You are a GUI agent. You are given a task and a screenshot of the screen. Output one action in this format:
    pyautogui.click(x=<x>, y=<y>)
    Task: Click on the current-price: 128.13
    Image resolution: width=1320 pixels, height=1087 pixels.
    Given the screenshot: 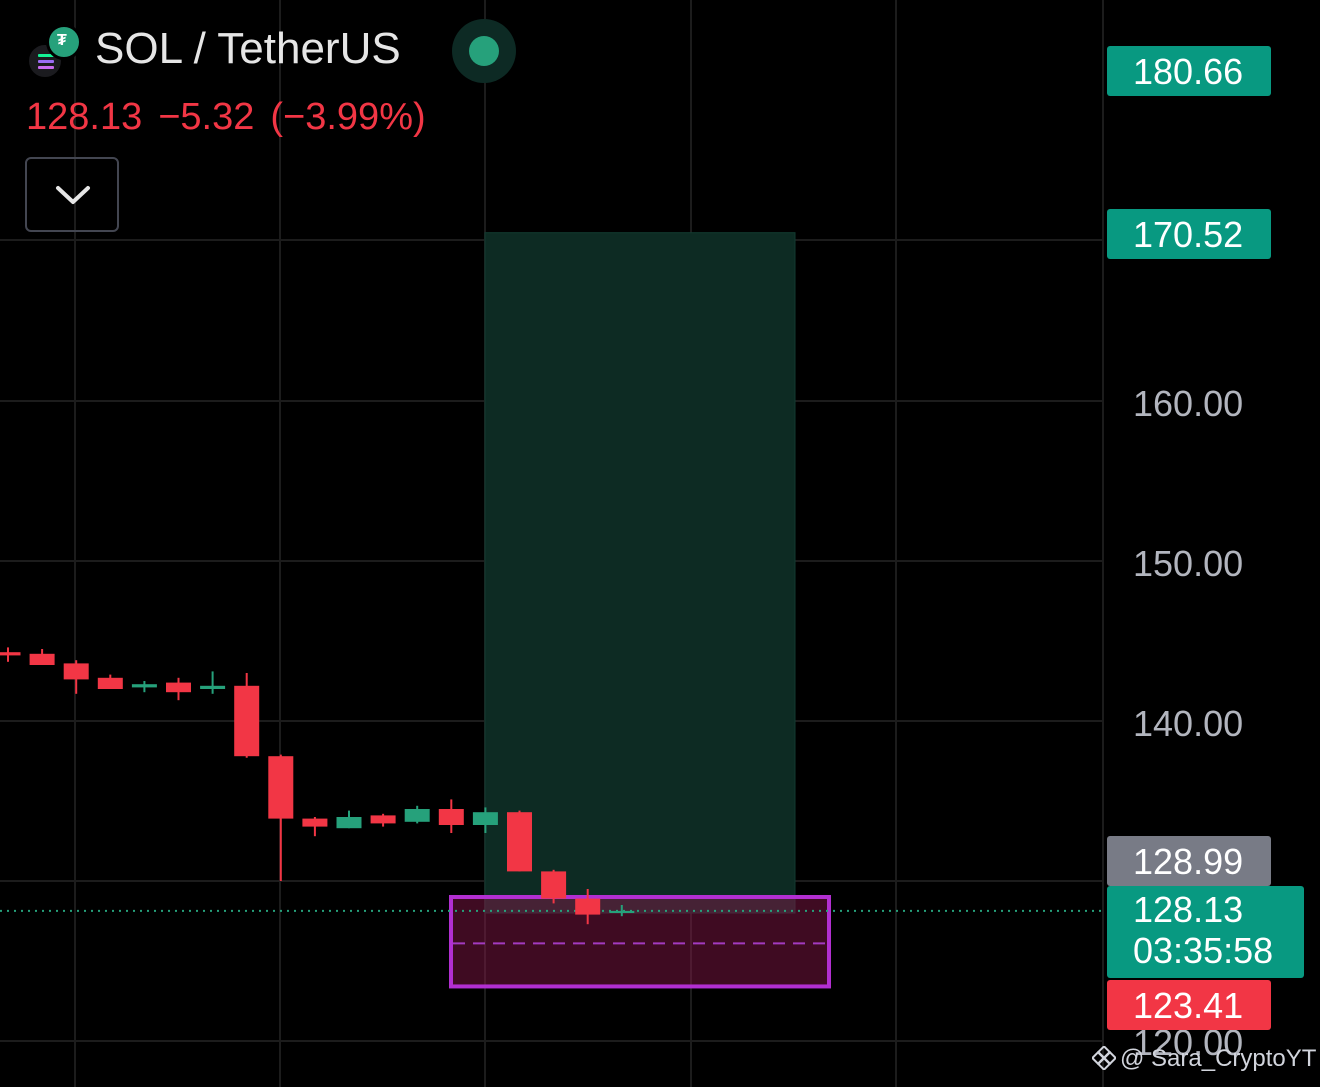 What is the action you would take?
    pyautogui.click(x=1188, y=909)
    